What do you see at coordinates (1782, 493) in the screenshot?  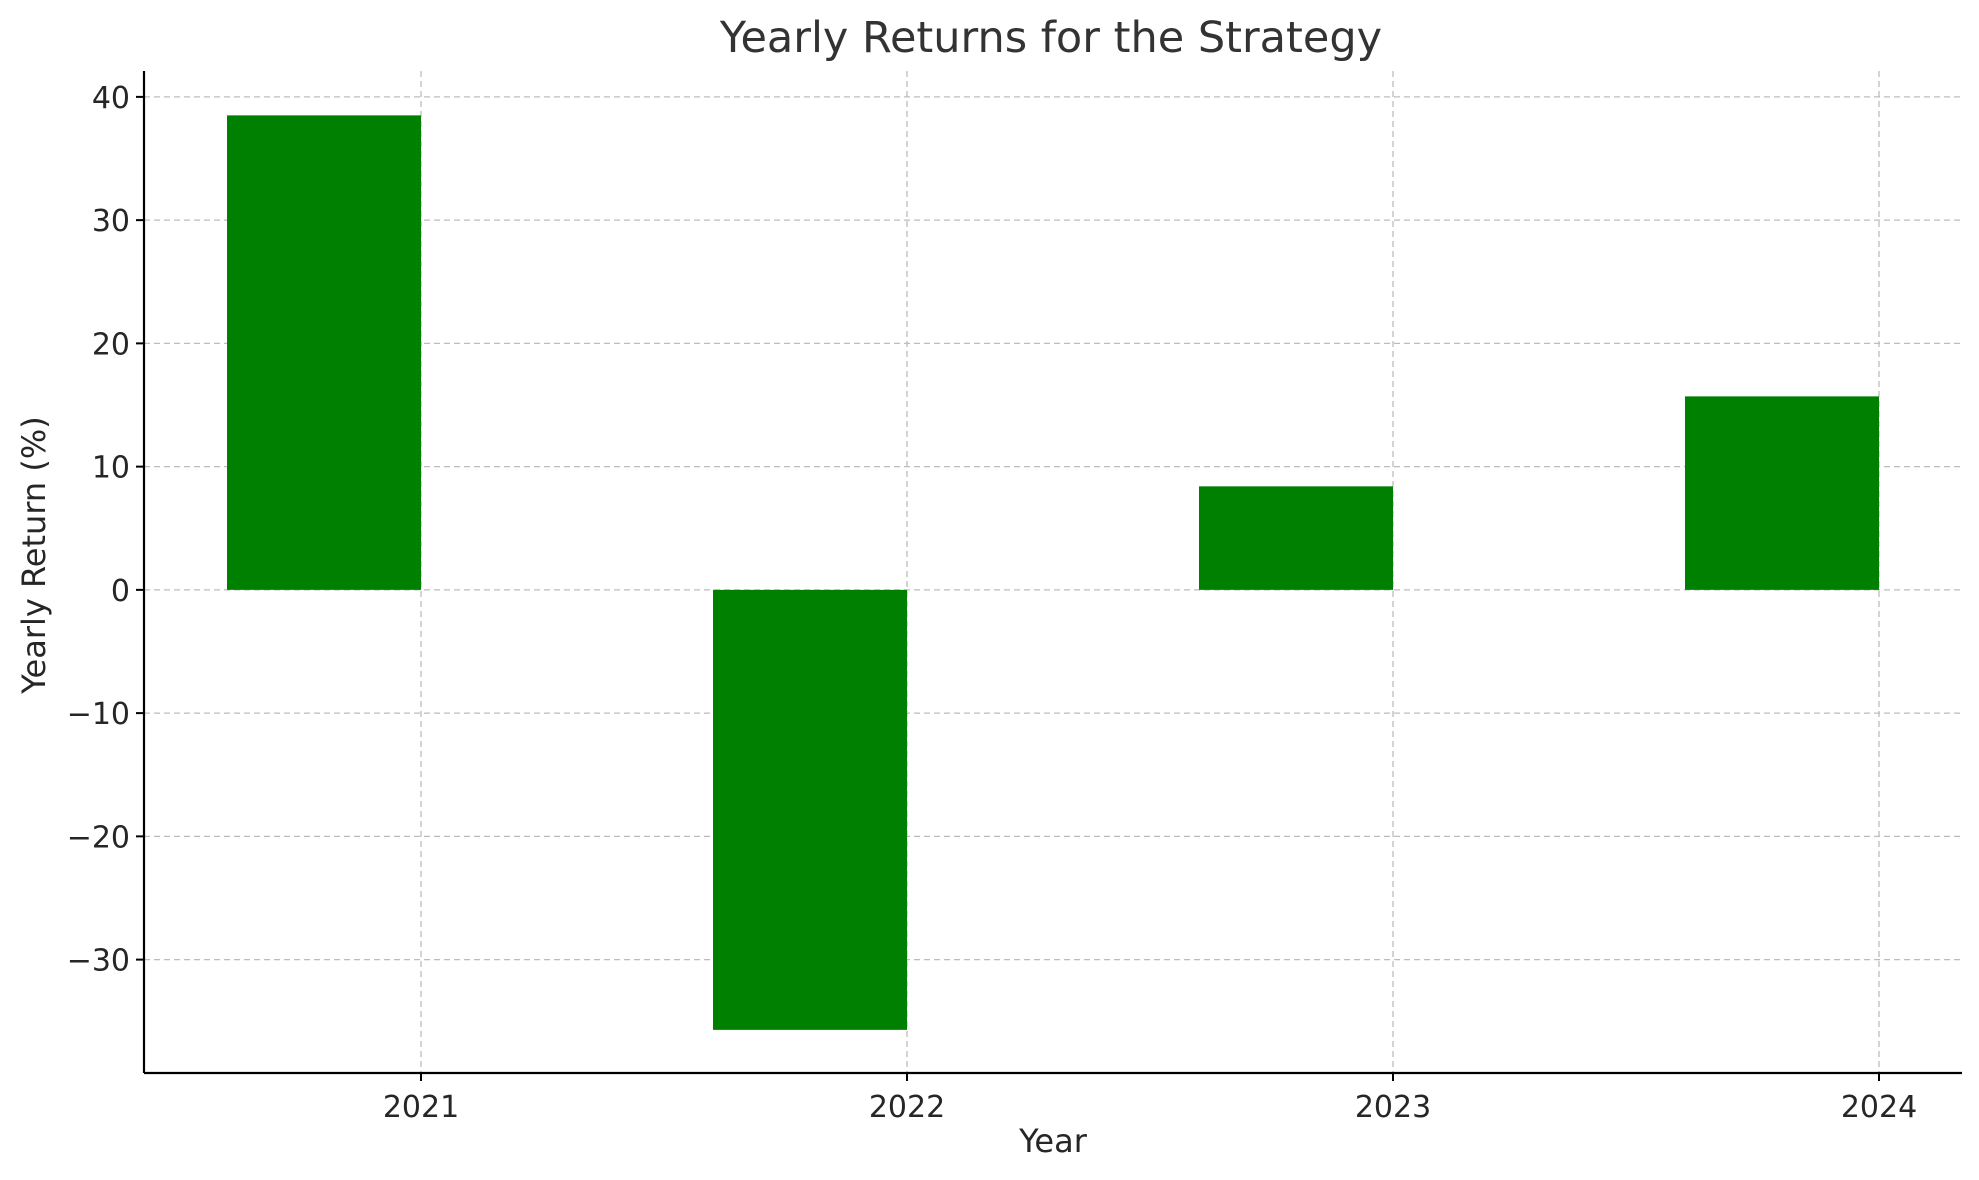 I see `bar-2024` at bounding box center [1782, 493].